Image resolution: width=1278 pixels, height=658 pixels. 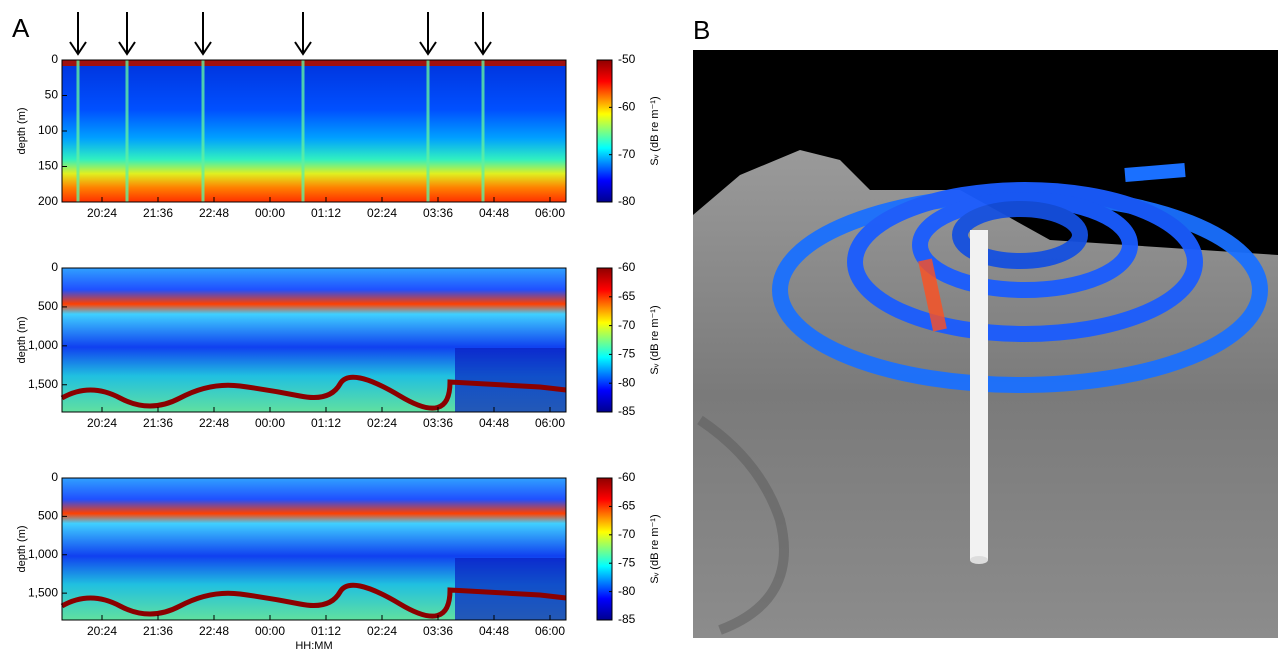 What do you see at coordinates (48, 201) in the screenshot?
I see `y-tick-label: 200` at bounding box center [48, 201].